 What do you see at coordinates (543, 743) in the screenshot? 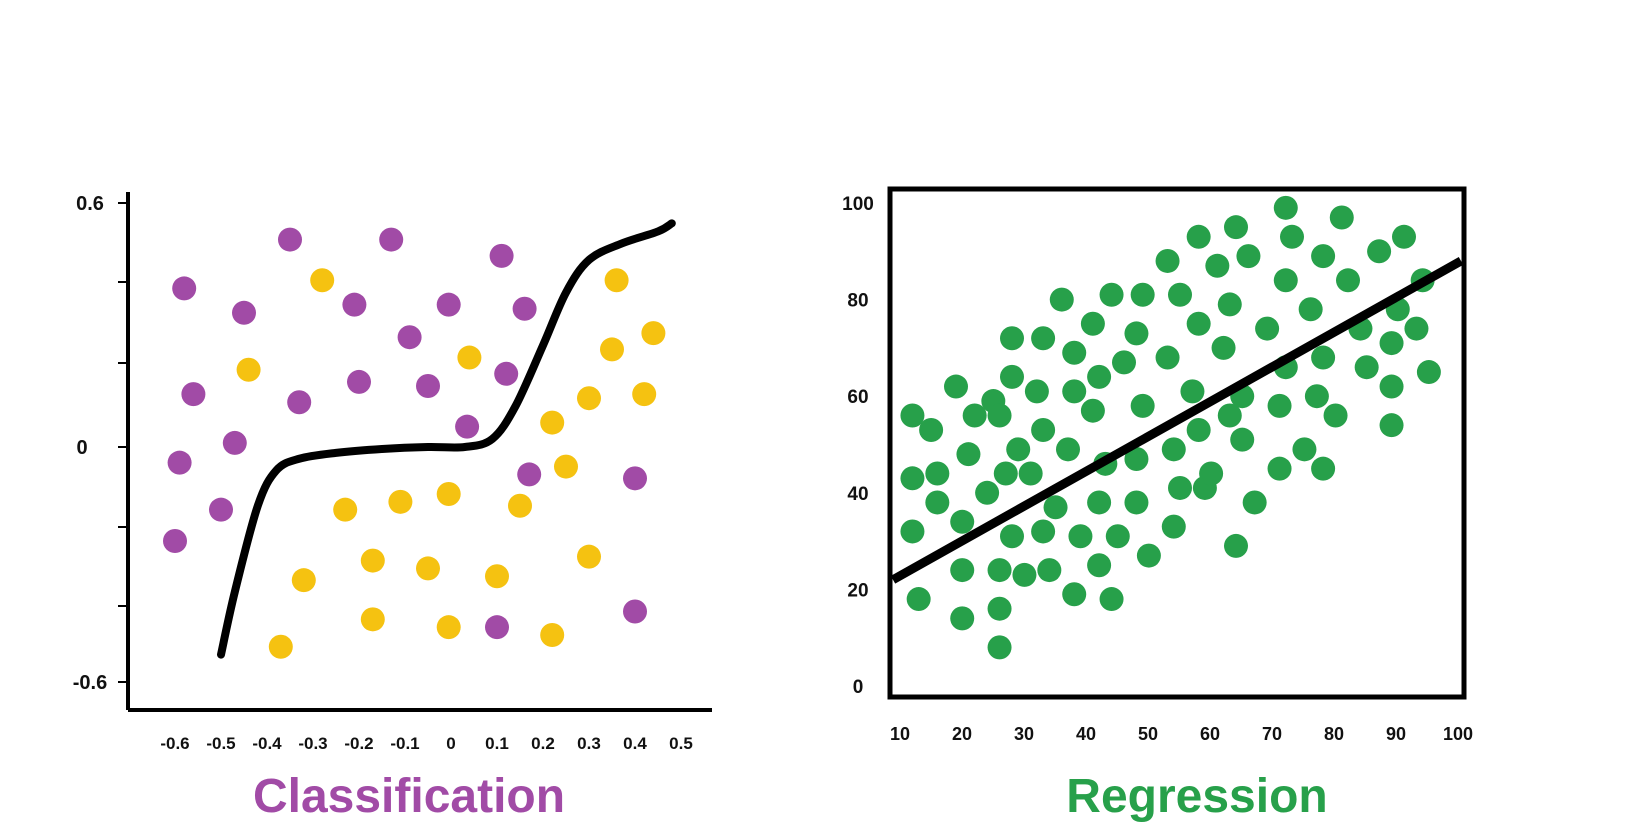
I see `classification-x-tick-label: 0.2` at bounding box center [543, 743].